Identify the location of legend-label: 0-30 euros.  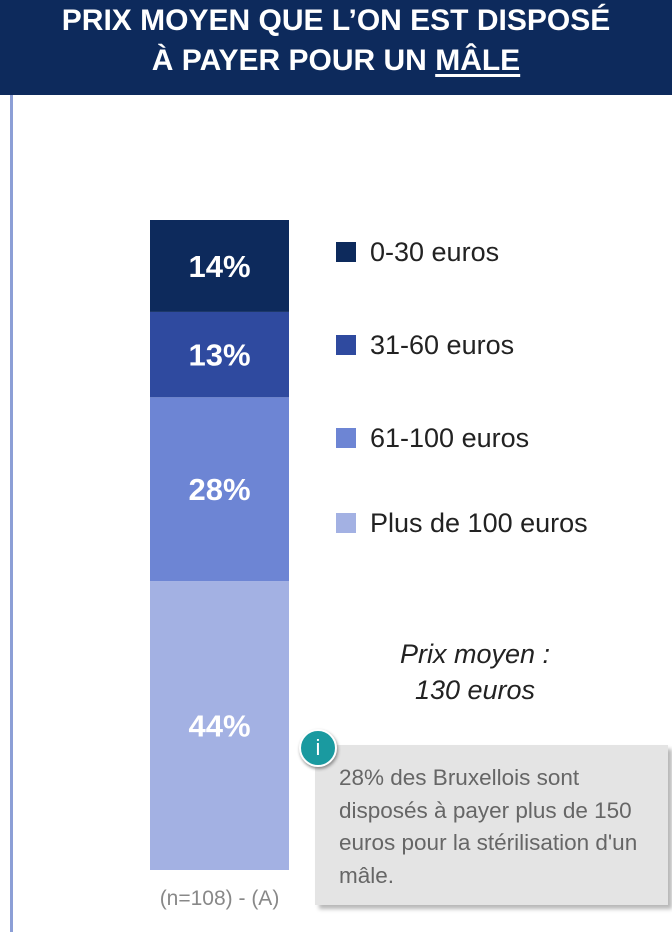
(434, 252).